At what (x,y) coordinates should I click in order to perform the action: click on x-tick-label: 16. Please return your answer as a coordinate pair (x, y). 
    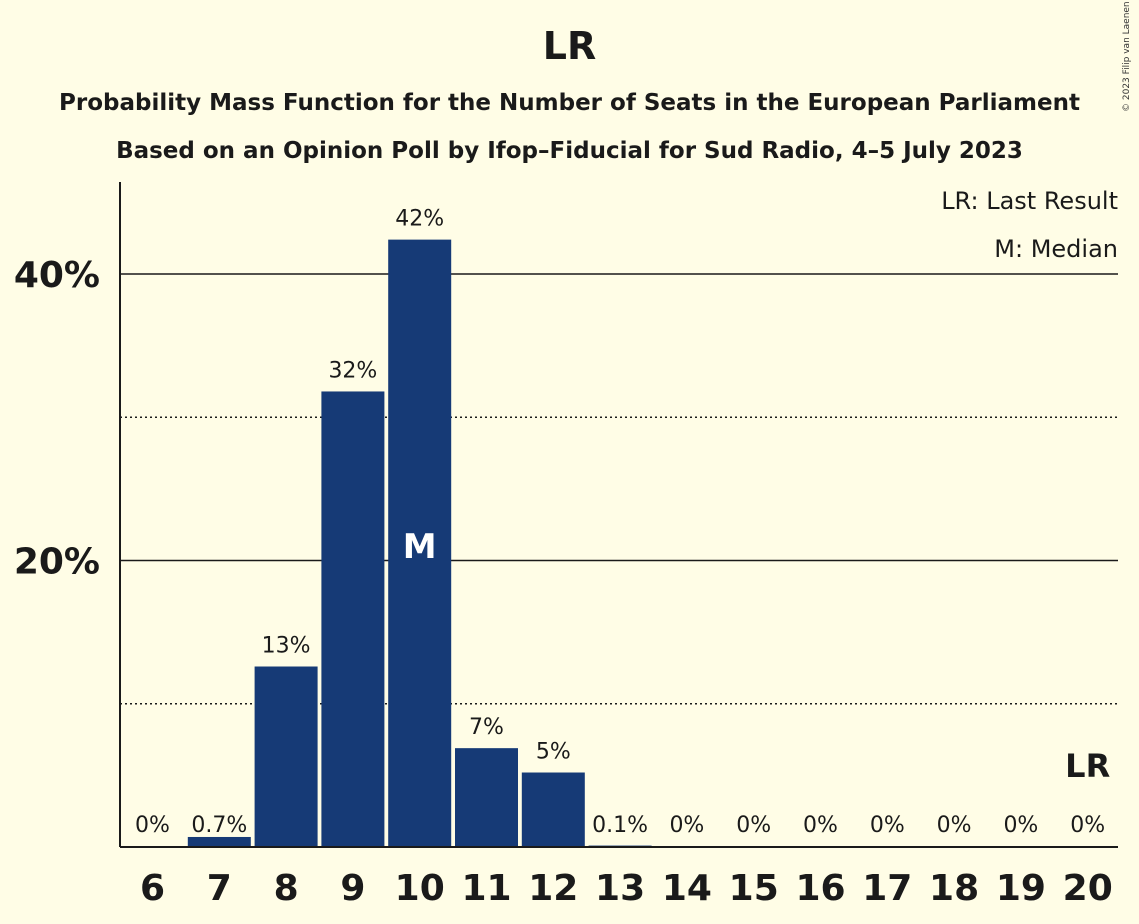
    Looking at the image, I should click on (820, 888).